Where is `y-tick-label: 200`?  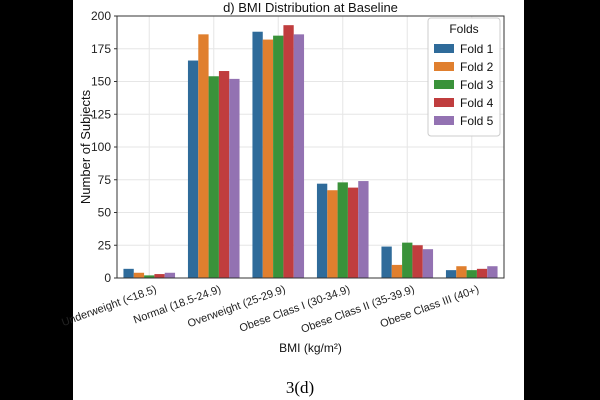 y-tick-label: 200 is located at coordinates (101, 16).